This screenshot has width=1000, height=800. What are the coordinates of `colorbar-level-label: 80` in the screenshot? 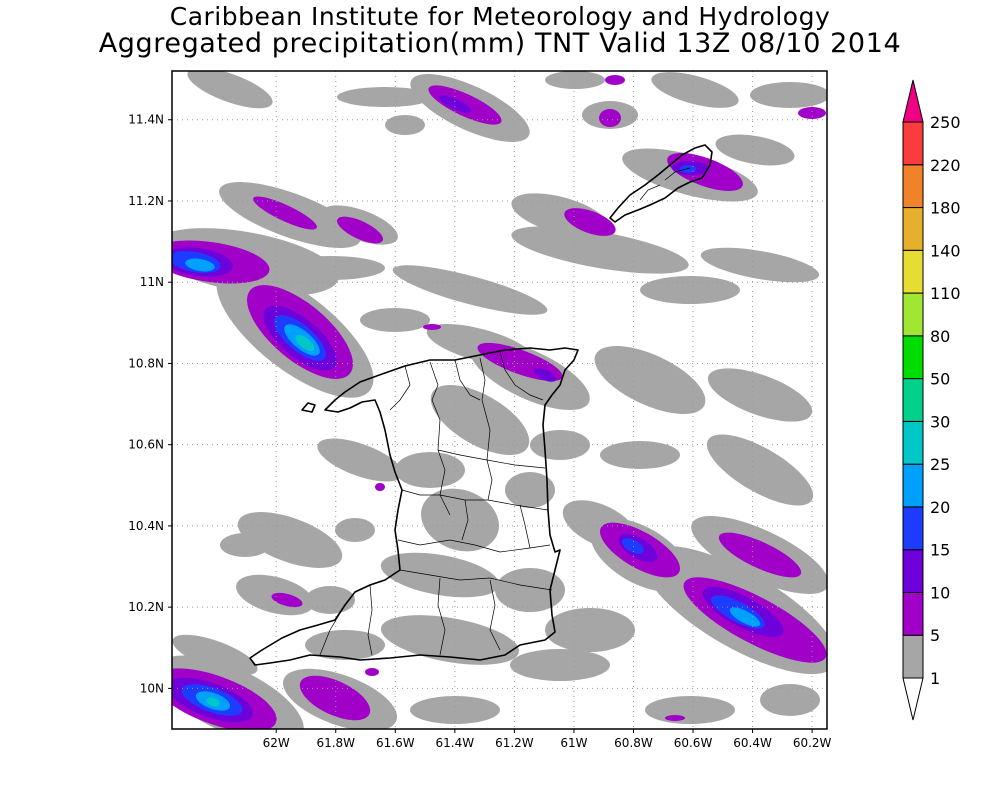 It's located at (940, 336).